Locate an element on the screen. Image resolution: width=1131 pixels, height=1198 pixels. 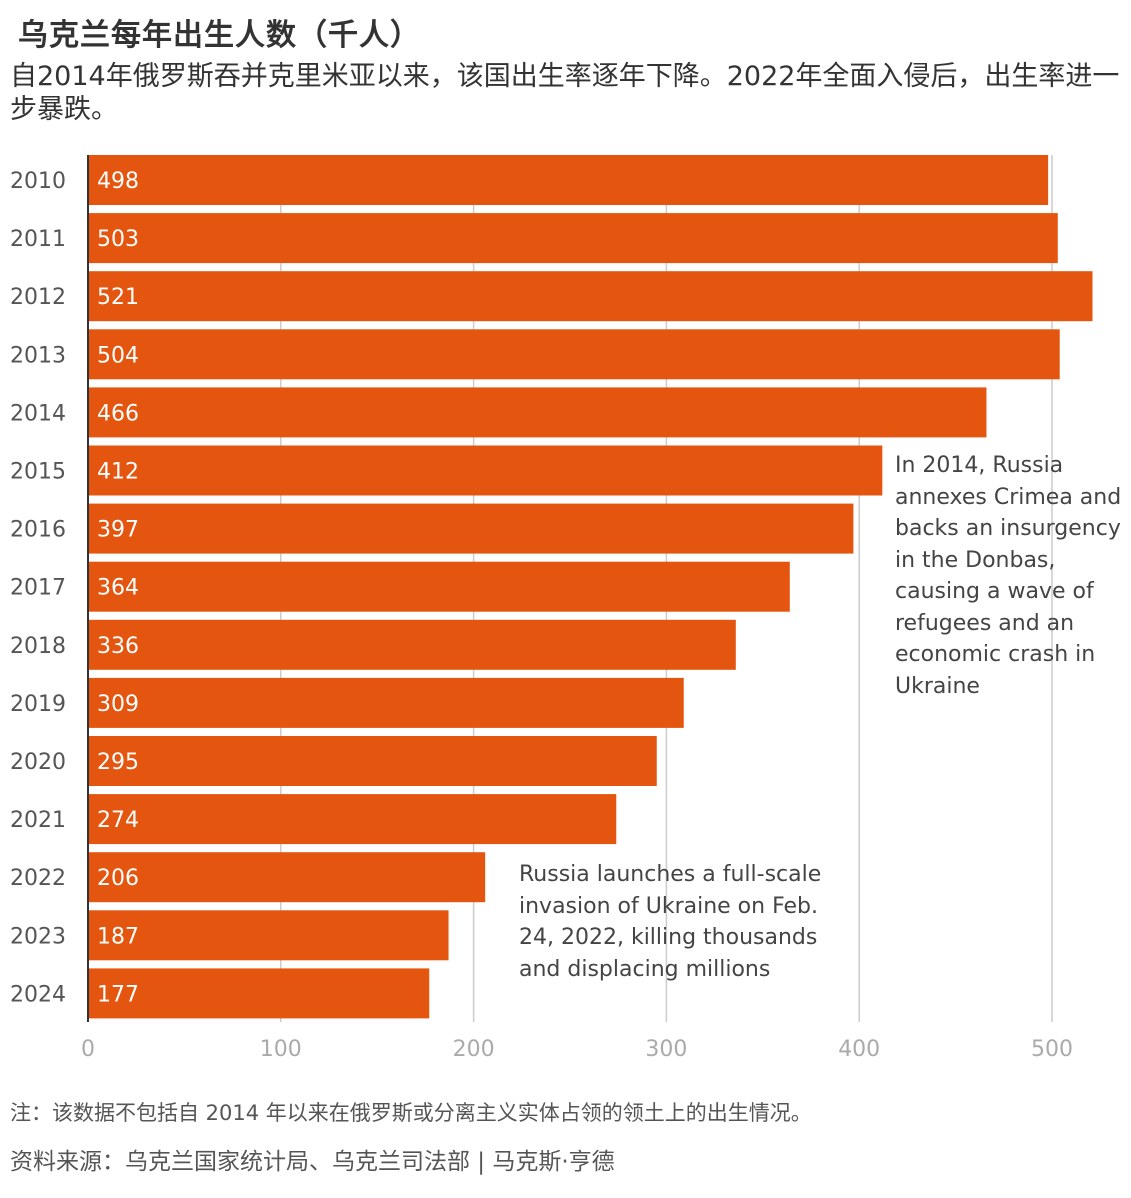
x-tick-label: 100 is located at coordinates (281, 1049).